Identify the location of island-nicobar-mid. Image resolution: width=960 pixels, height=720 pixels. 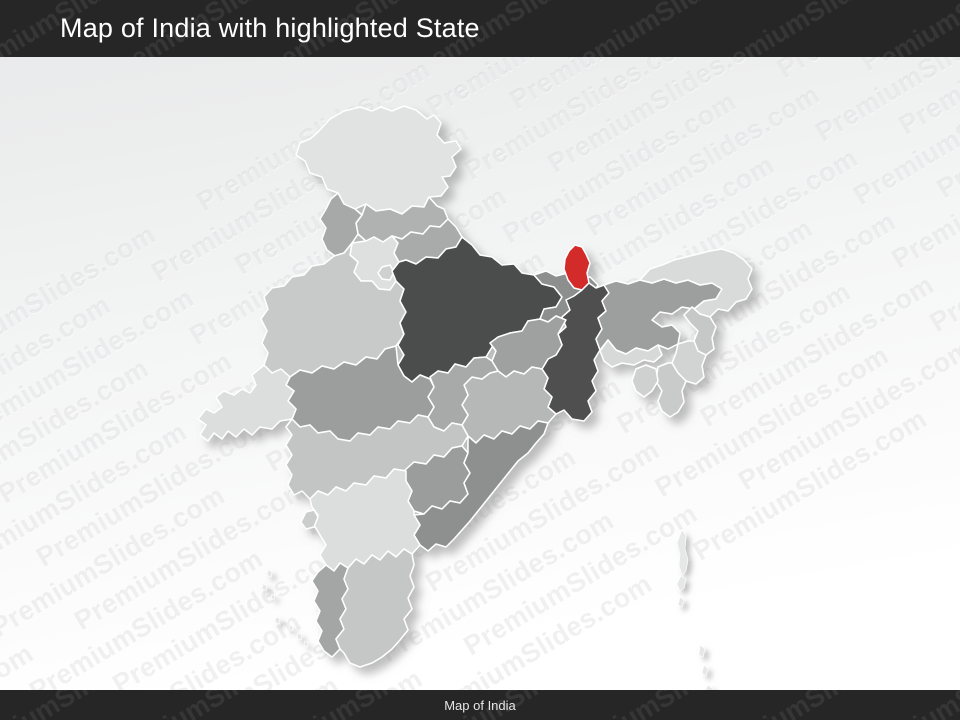
(705, 670).